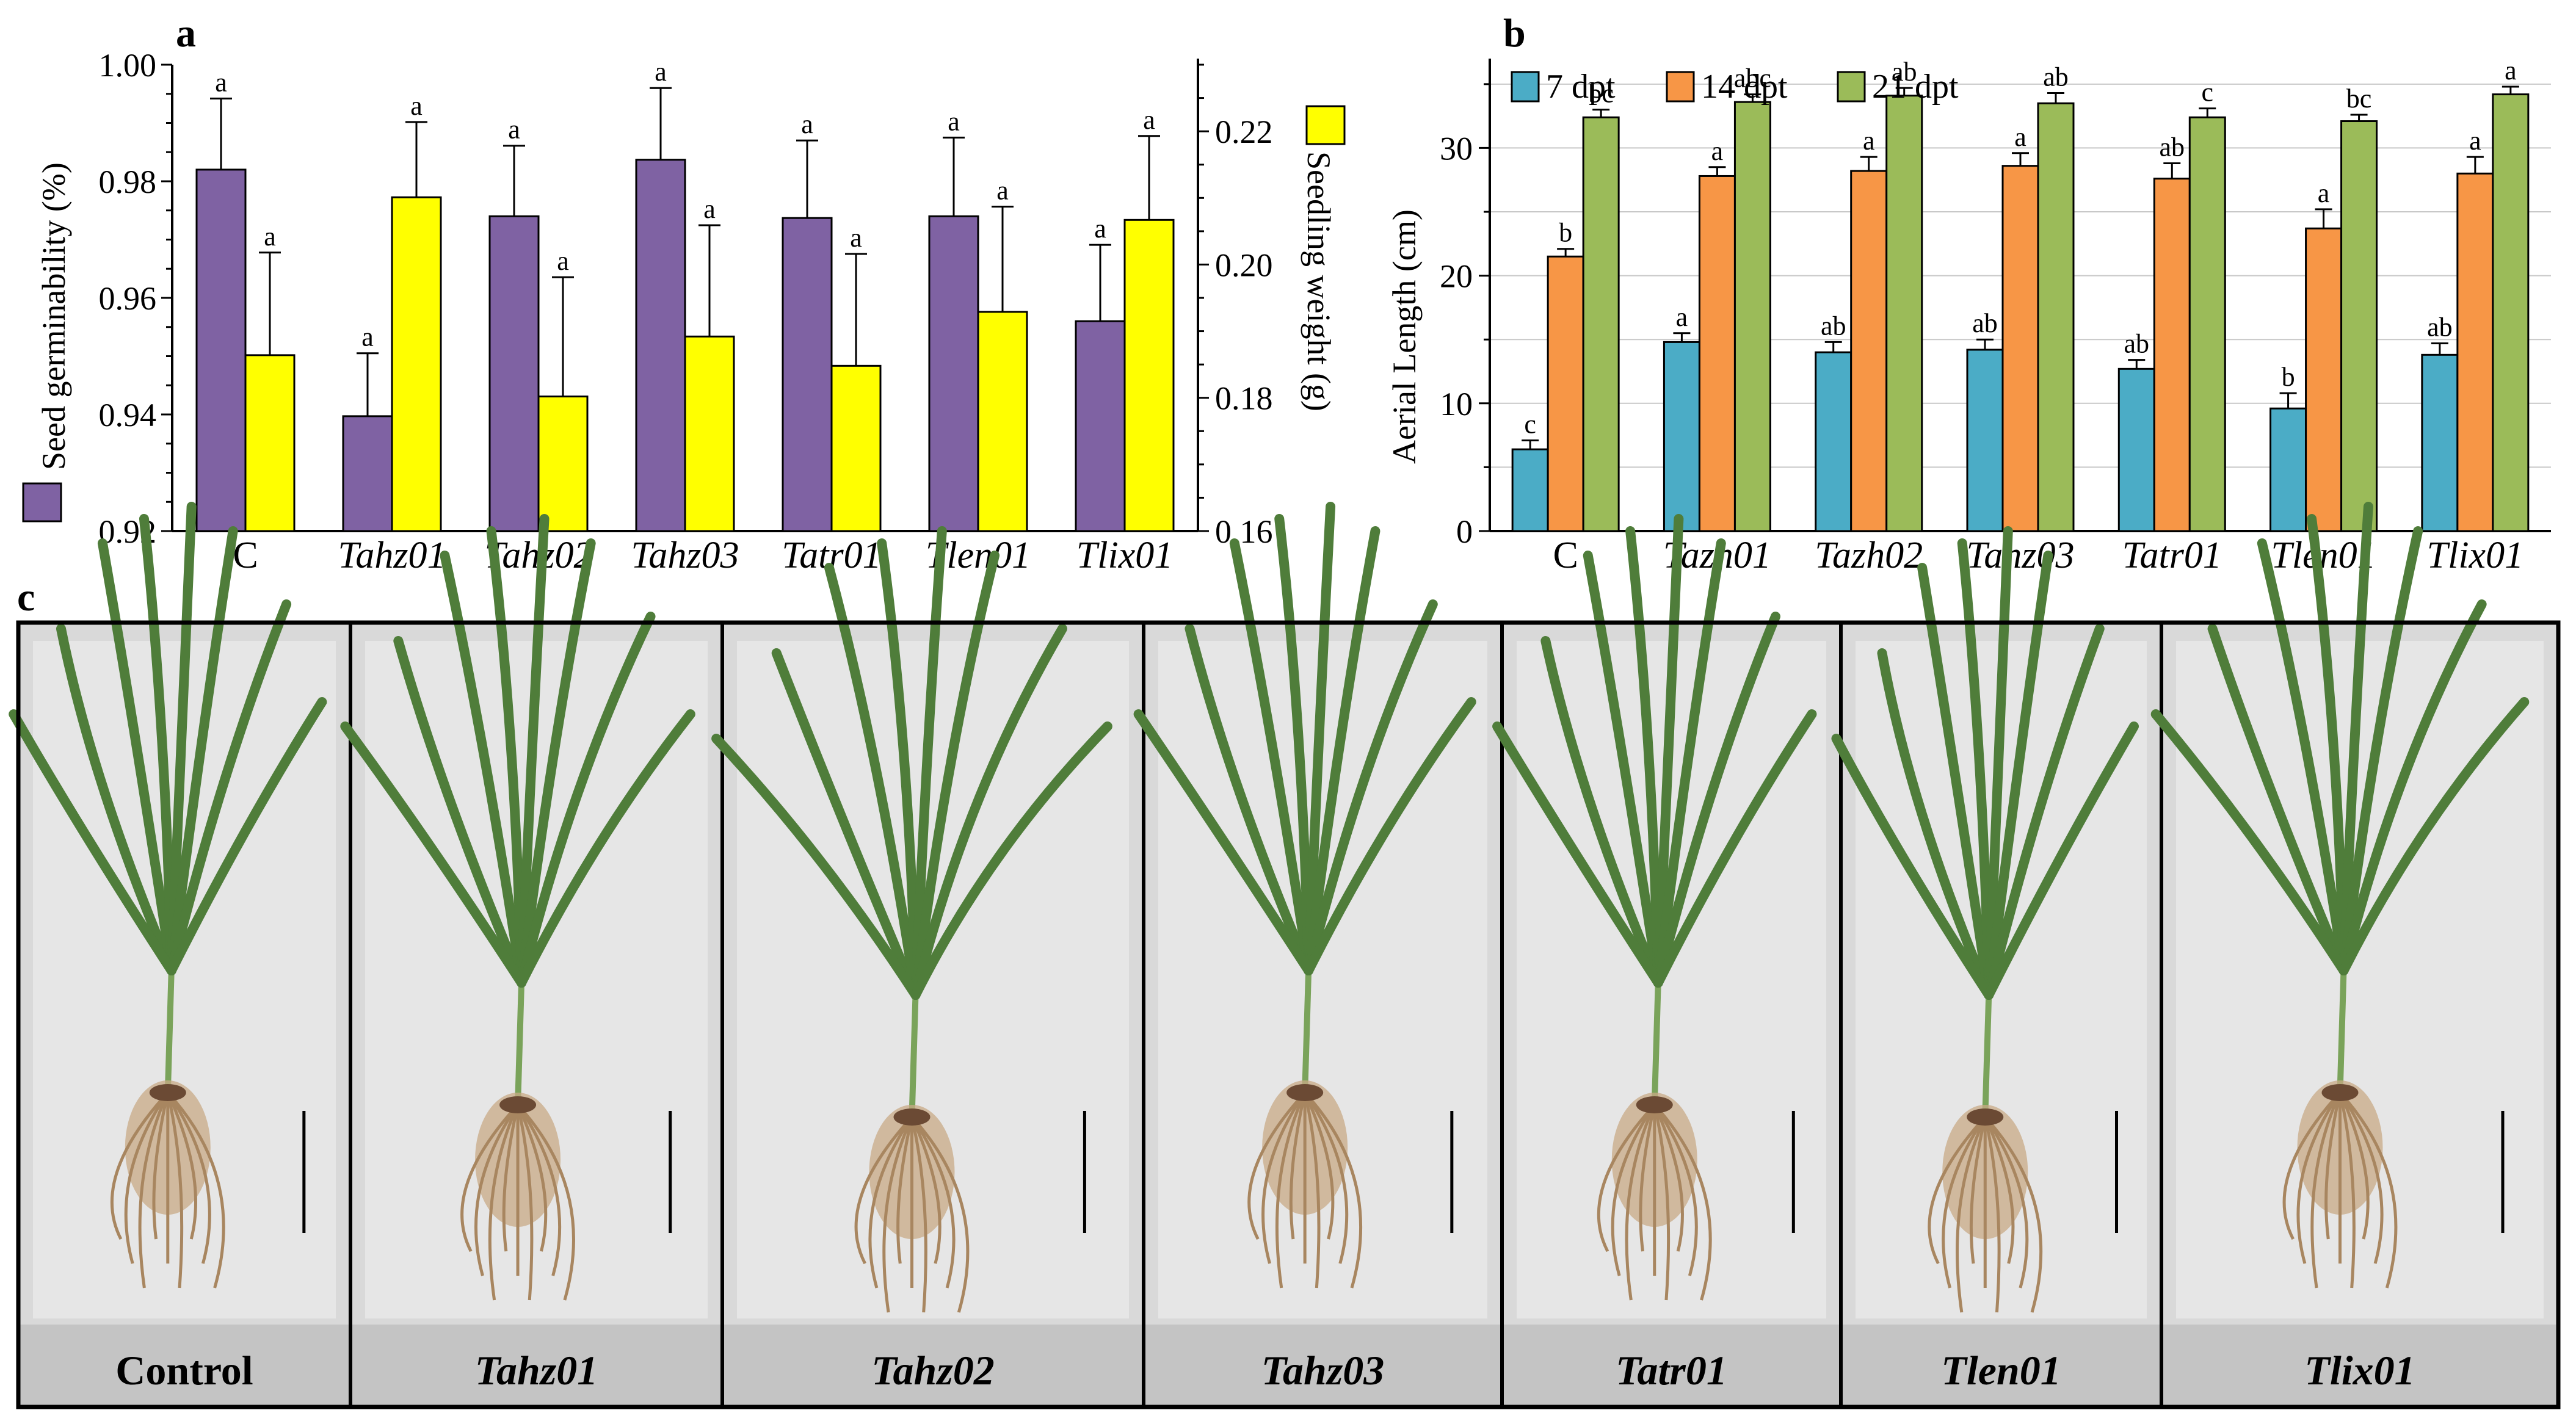 This screenshot has width=2576, height=1421. What do you see at coordinates (2020, 308) in the screenshot?
I see `panel-b-bars` at bounding box center [2020, 308].